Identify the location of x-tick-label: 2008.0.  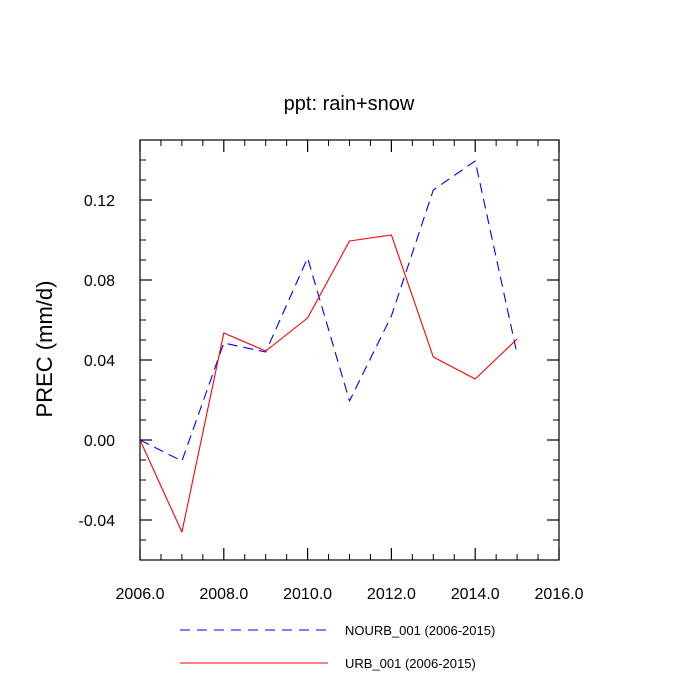
(223, 594).